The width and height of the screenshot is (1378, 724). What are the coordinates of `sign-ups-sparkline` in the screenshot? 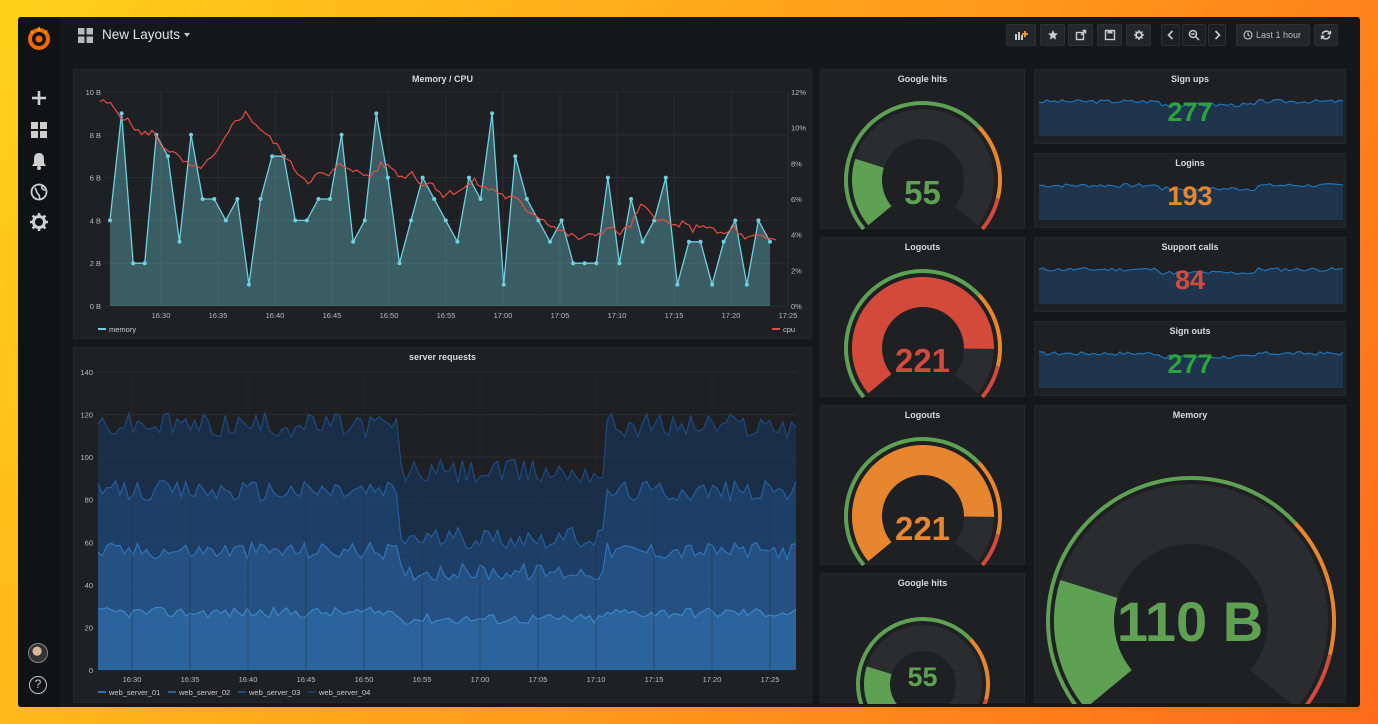 It's located at (1191, 117).